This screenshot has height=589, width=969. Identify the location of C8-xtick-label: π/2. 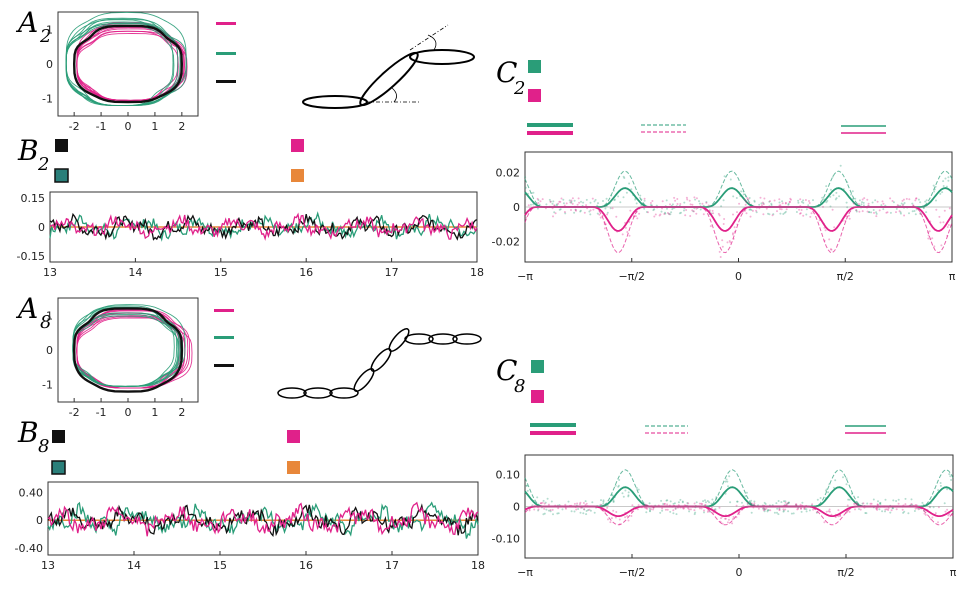
(845, 572).